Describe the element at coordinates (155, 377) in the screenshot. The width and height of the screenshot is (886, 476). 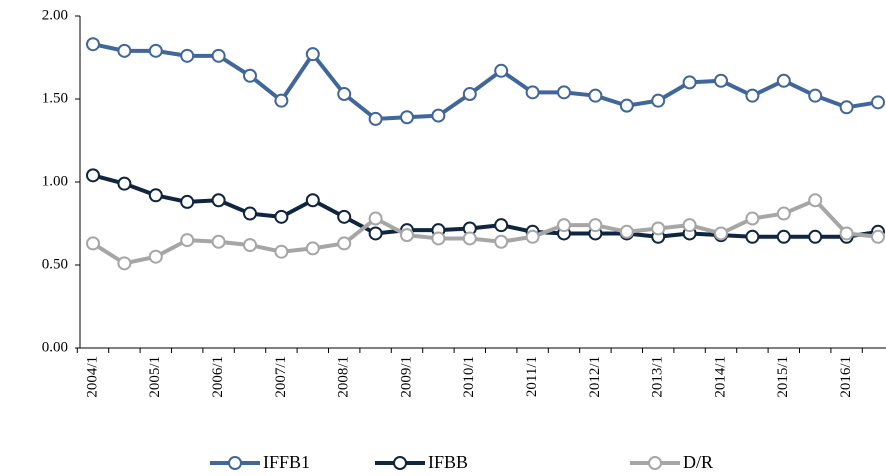
I see `x-tick-label: 2005/1` at that location.